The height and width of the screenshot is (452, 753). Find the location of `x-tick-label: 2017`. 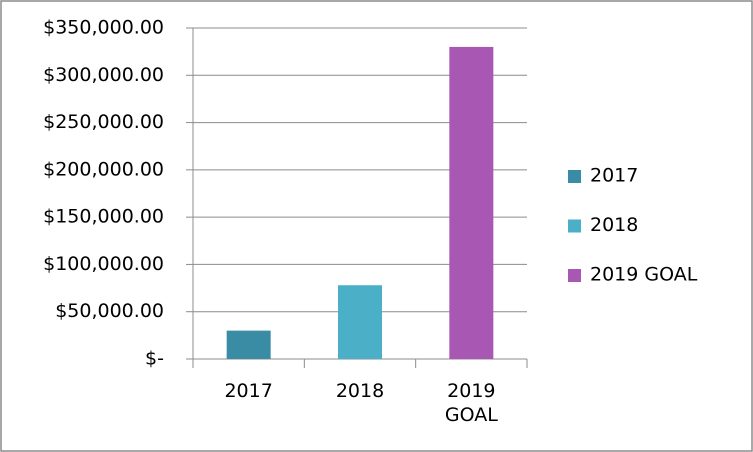

x-tick-label: 2017 is located at coordinates (248, 391).